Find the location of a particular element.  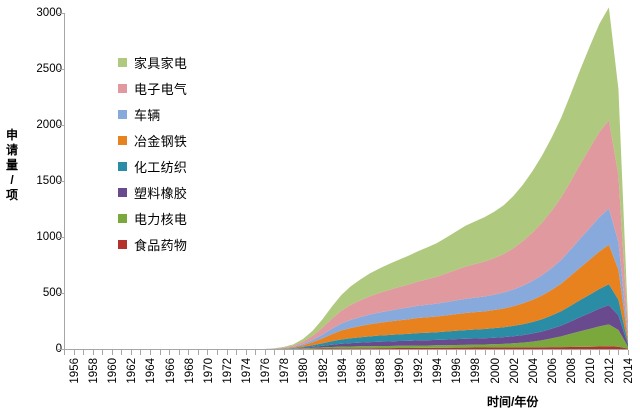

x-tick-label: 1974 is located at coordinates (247, 371).